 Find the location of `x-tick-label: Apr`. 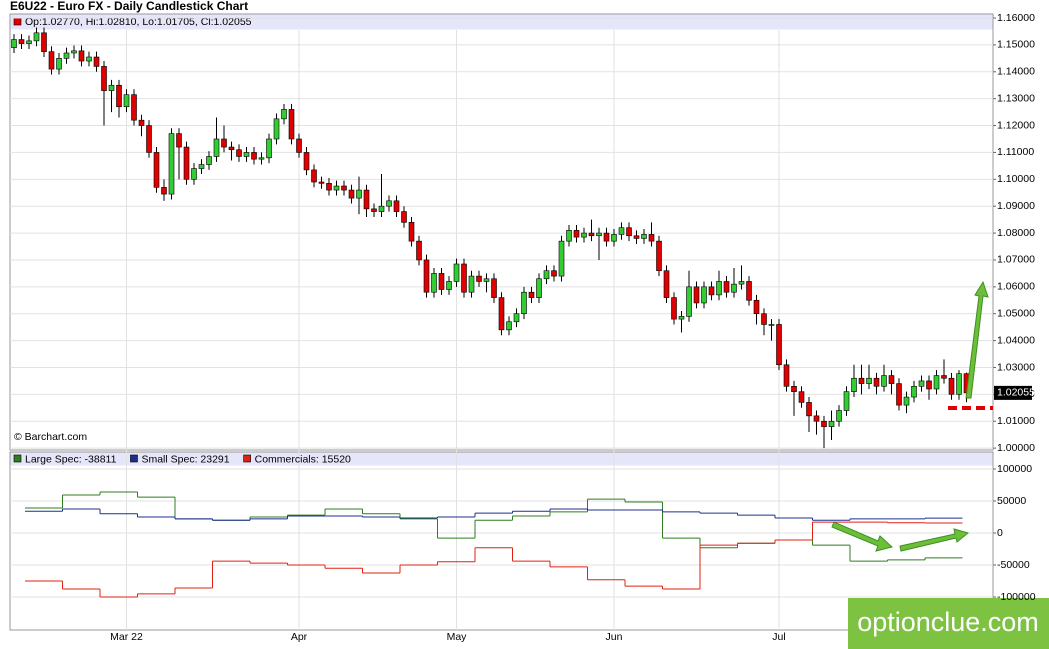

x-tick-label: Apr is located at coordinates (299, 637).